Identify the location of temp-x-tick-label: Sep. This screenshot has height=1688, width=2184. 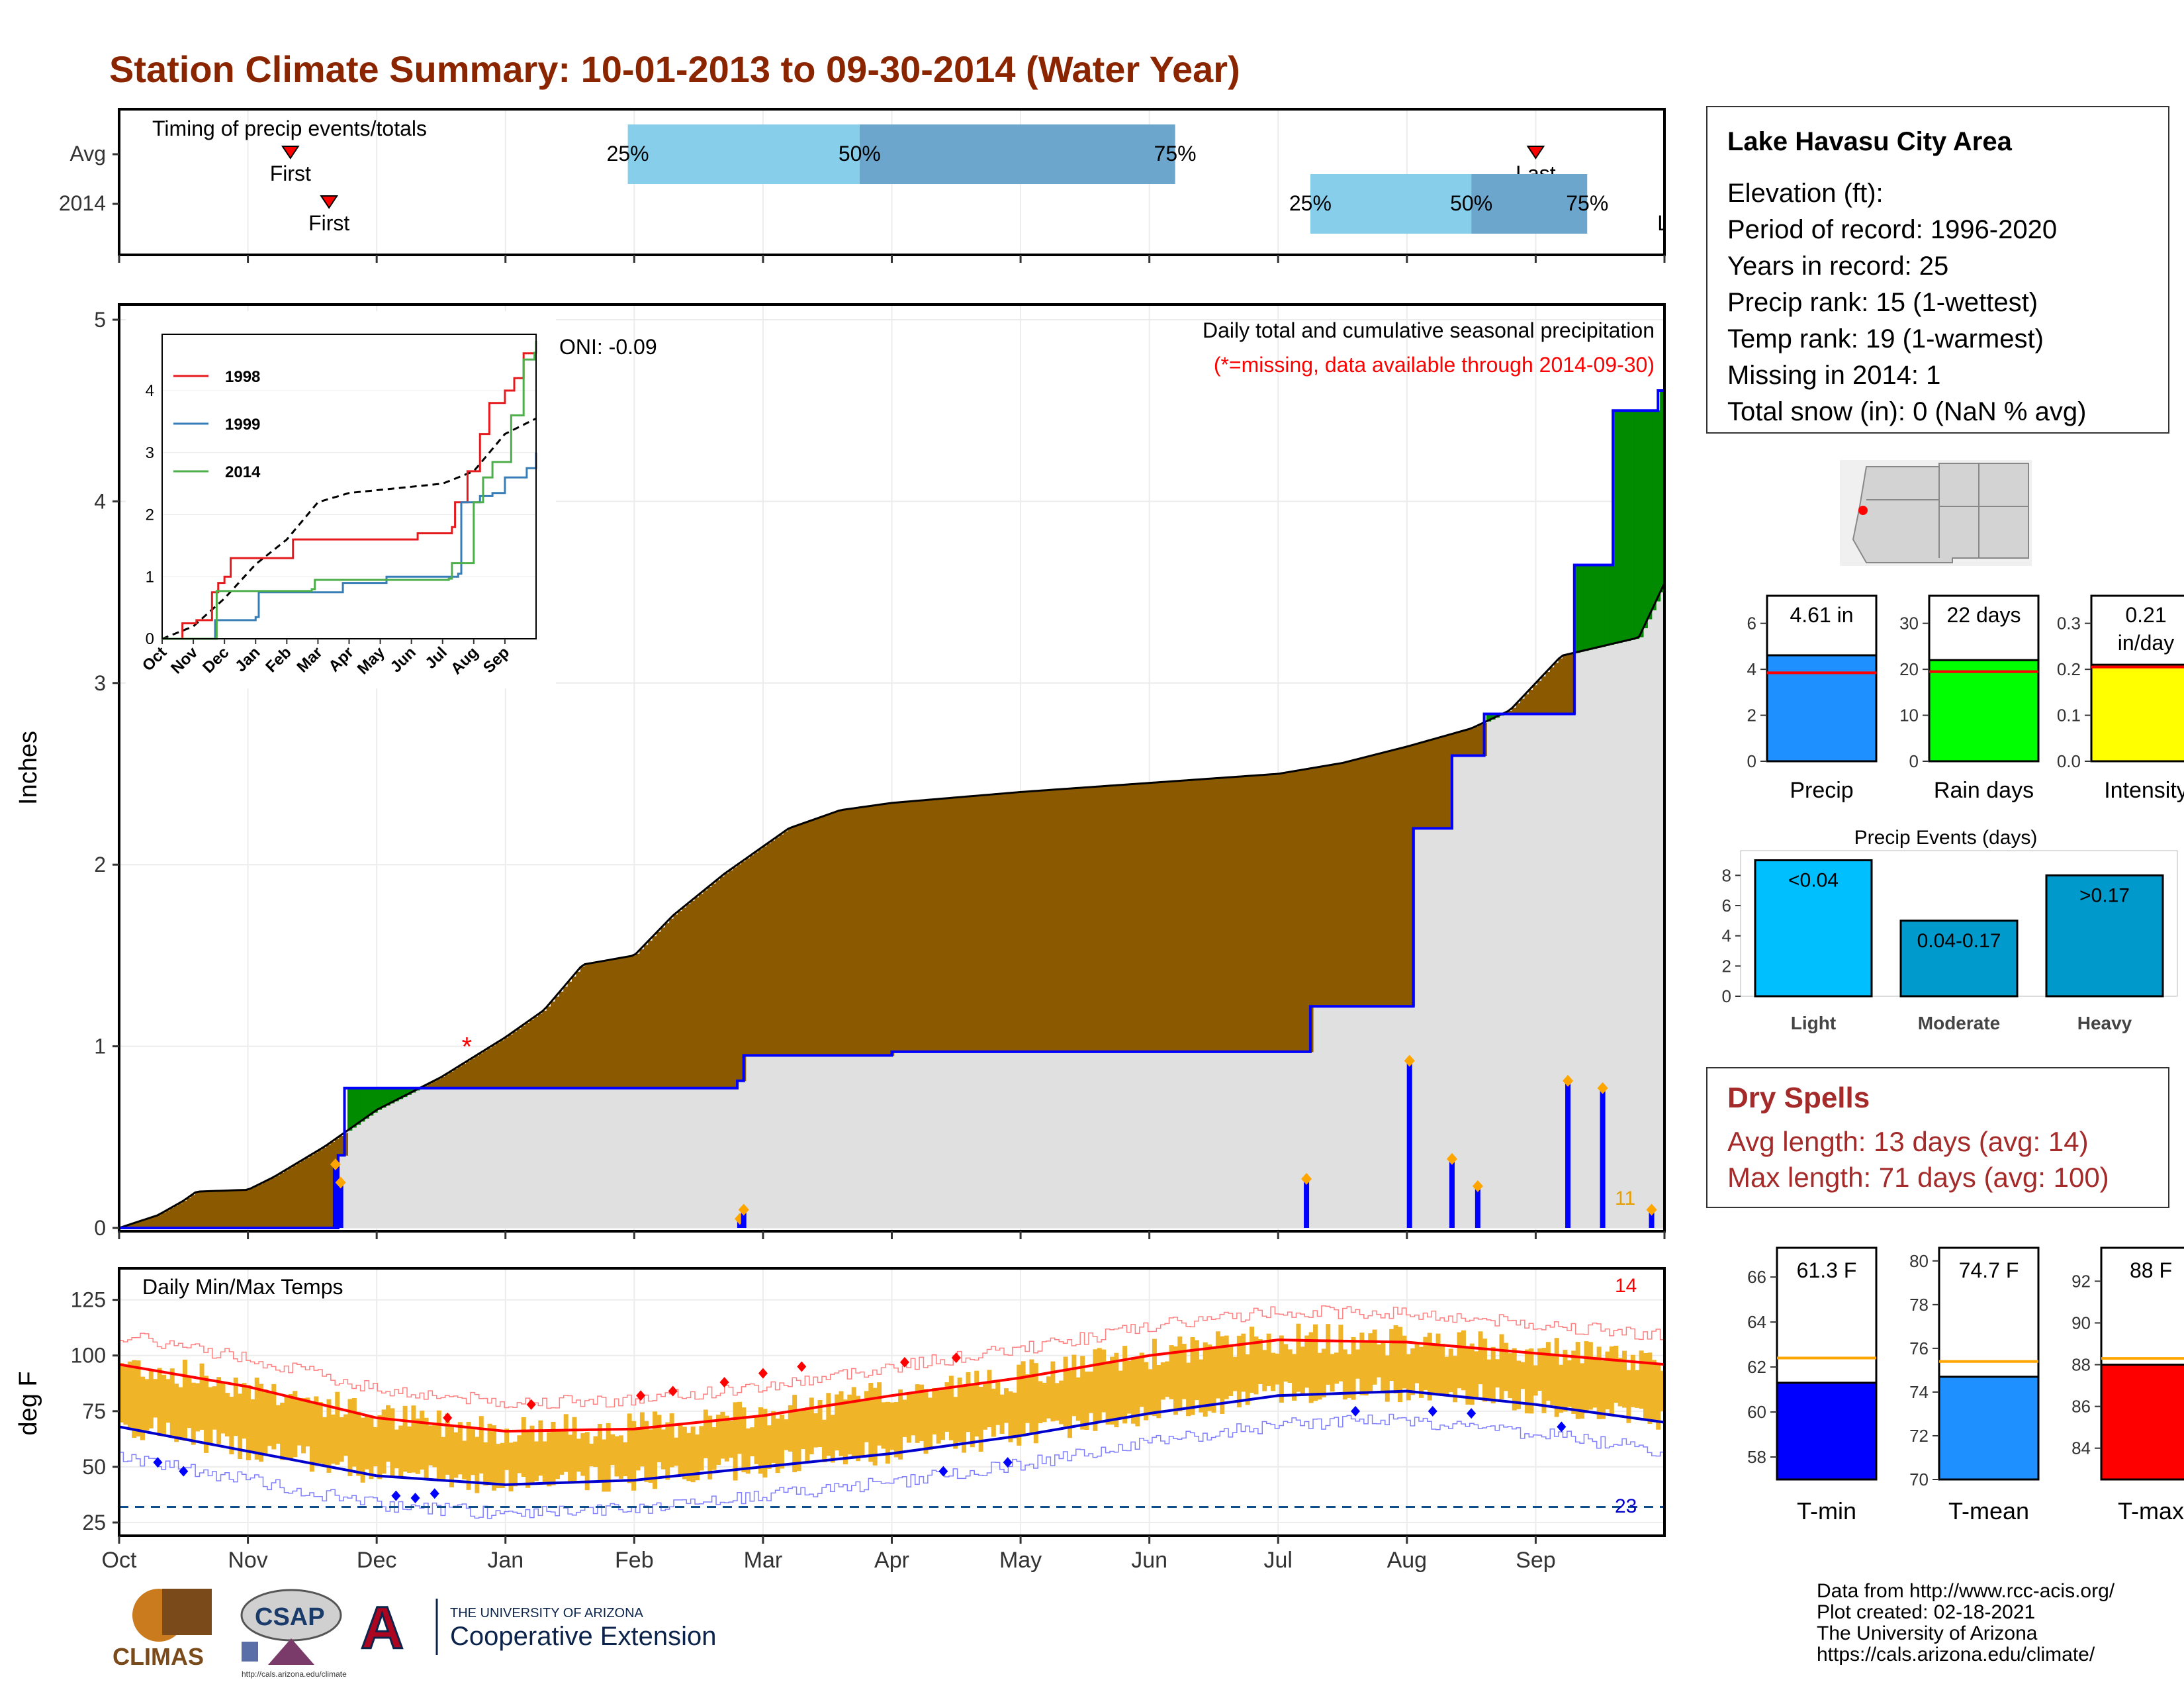
(1536, 1560).